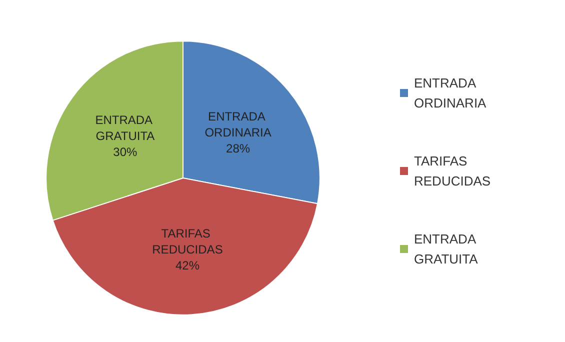  Describe the element at coordinates (125, 151) in the screenshot. I see `data-label: 30%` at that location.